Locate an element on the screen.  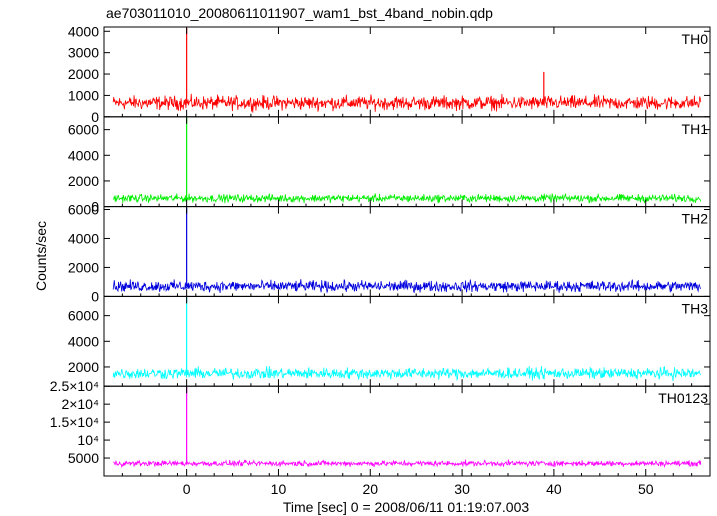
y-tick-label: 2.5×10⁴ is located at coordinates (74, 386).